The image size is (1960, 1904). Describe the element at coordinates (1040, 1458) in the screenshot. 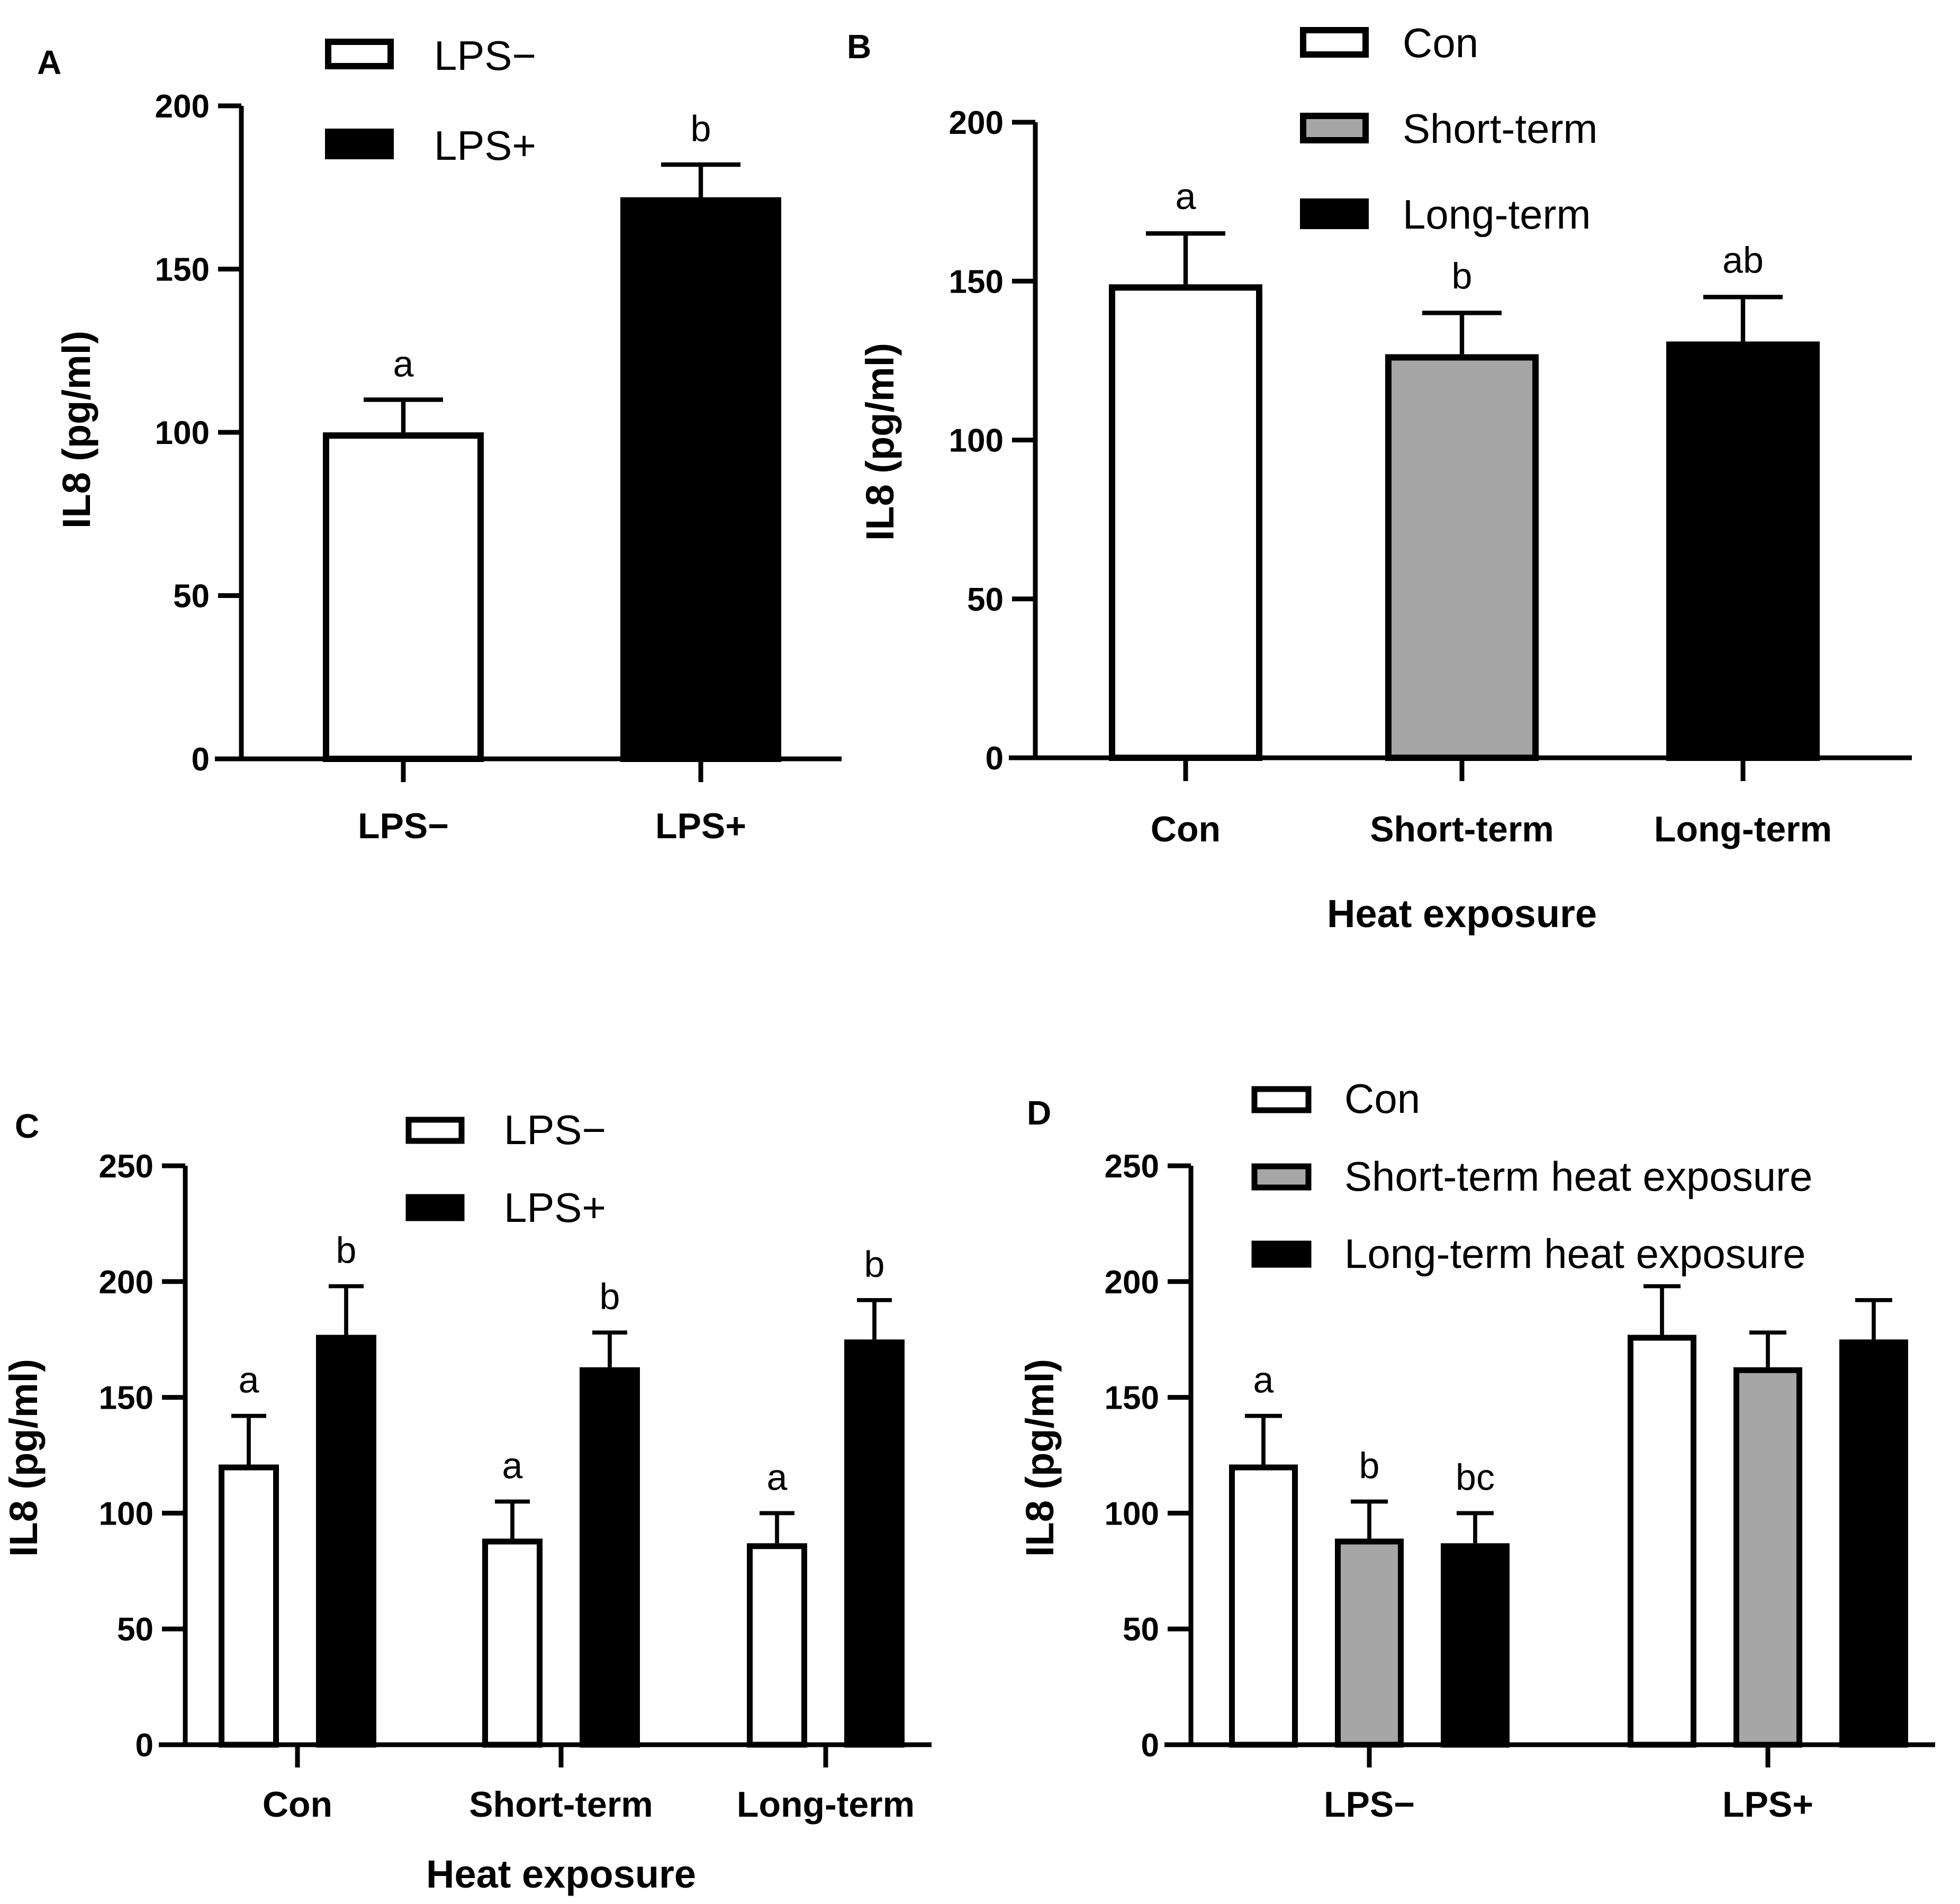

I see `panel-d-y-axis-title: IL8 (pg/ml)` at that location.